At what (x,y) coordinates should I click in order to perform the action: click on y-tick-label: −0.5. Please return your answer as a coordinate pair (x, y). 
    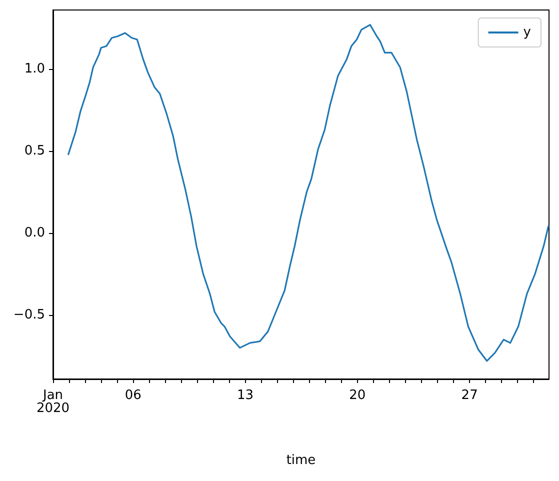
    Looking at the image, I should click on (29, 315).